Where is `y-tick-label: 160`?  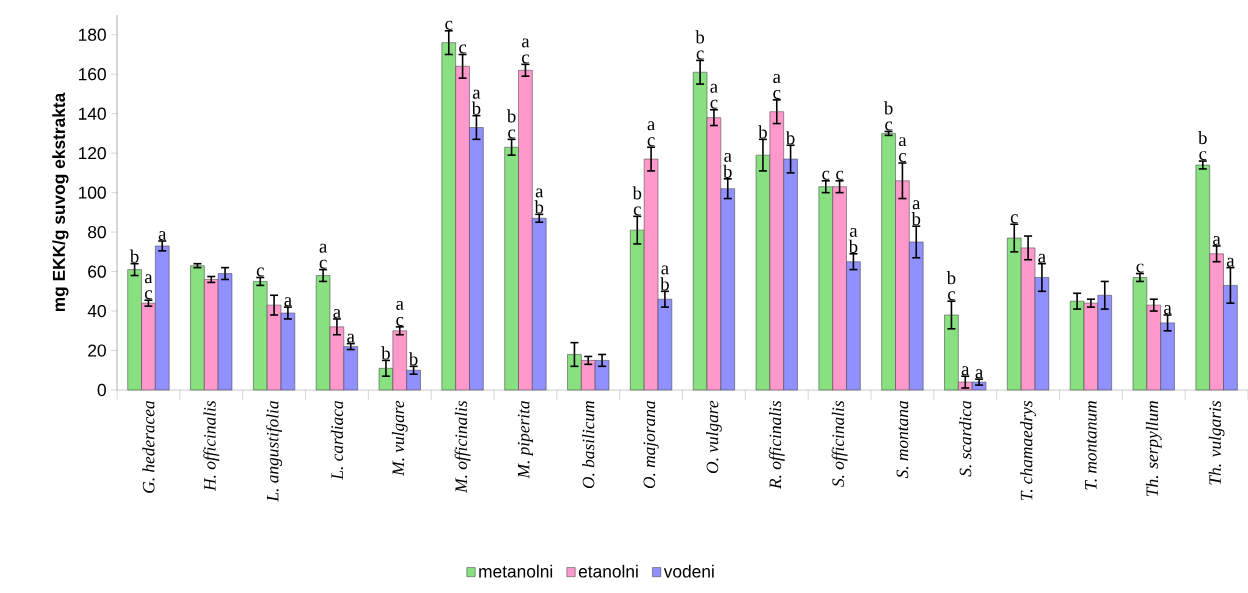
y-tick-label: 160 is located at coordinates (92, 74).